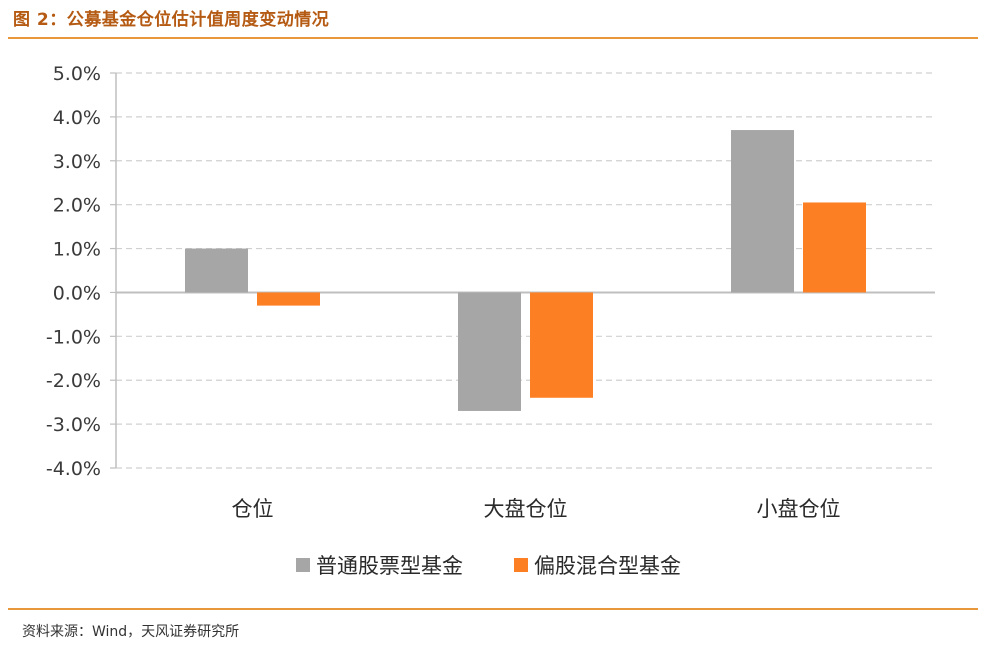 The width and height of the screenshot is (988, 650). What do you see at coordinates (77, 293) in the screenshot?
I see `y-tick-label: 0.0%` at bounding box center [77, 293].